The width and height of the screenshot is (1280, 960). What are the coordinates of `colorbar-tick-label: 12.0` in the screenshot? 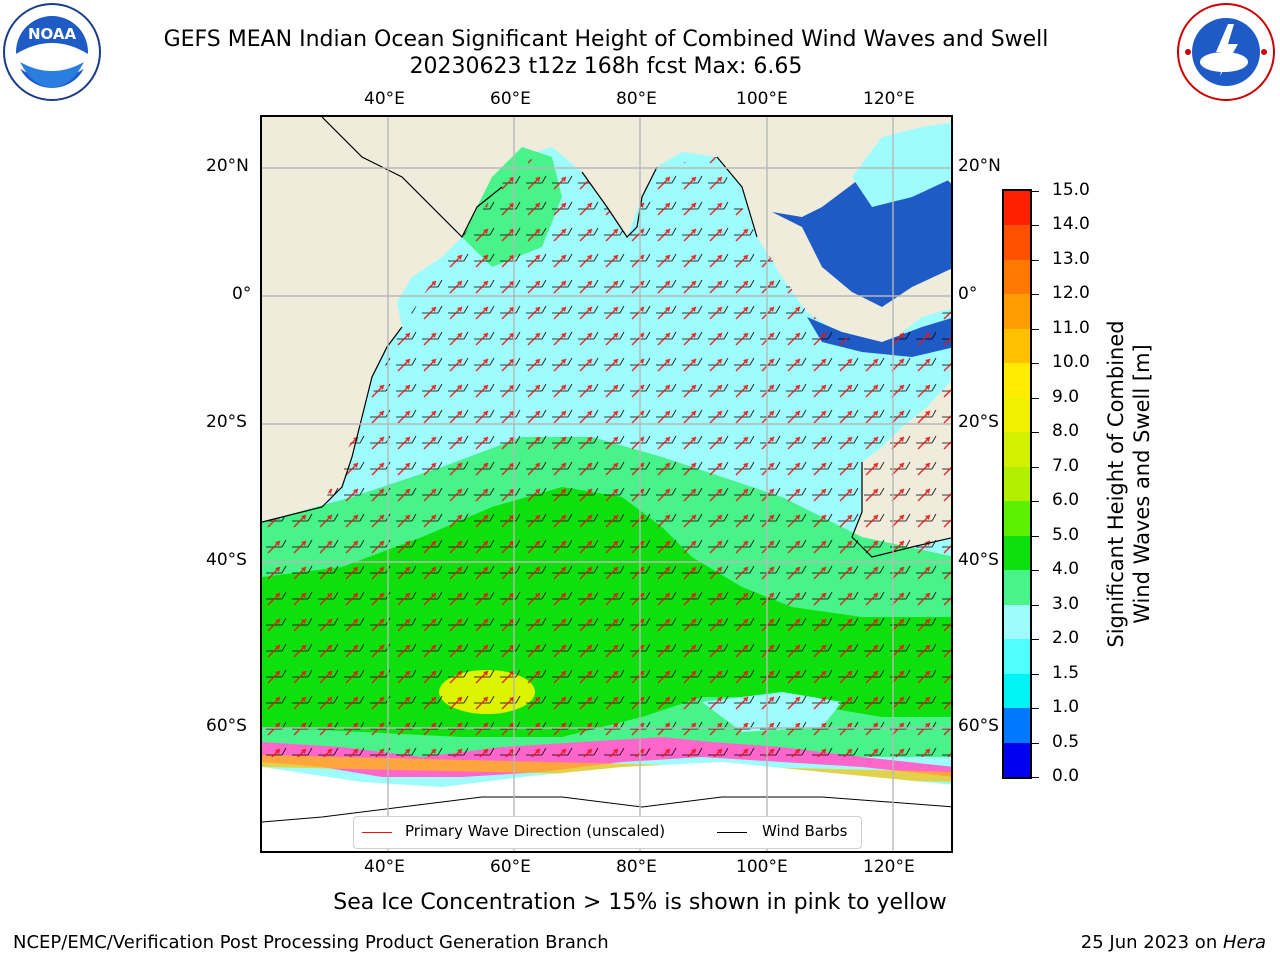 It's located at (1071, 293).